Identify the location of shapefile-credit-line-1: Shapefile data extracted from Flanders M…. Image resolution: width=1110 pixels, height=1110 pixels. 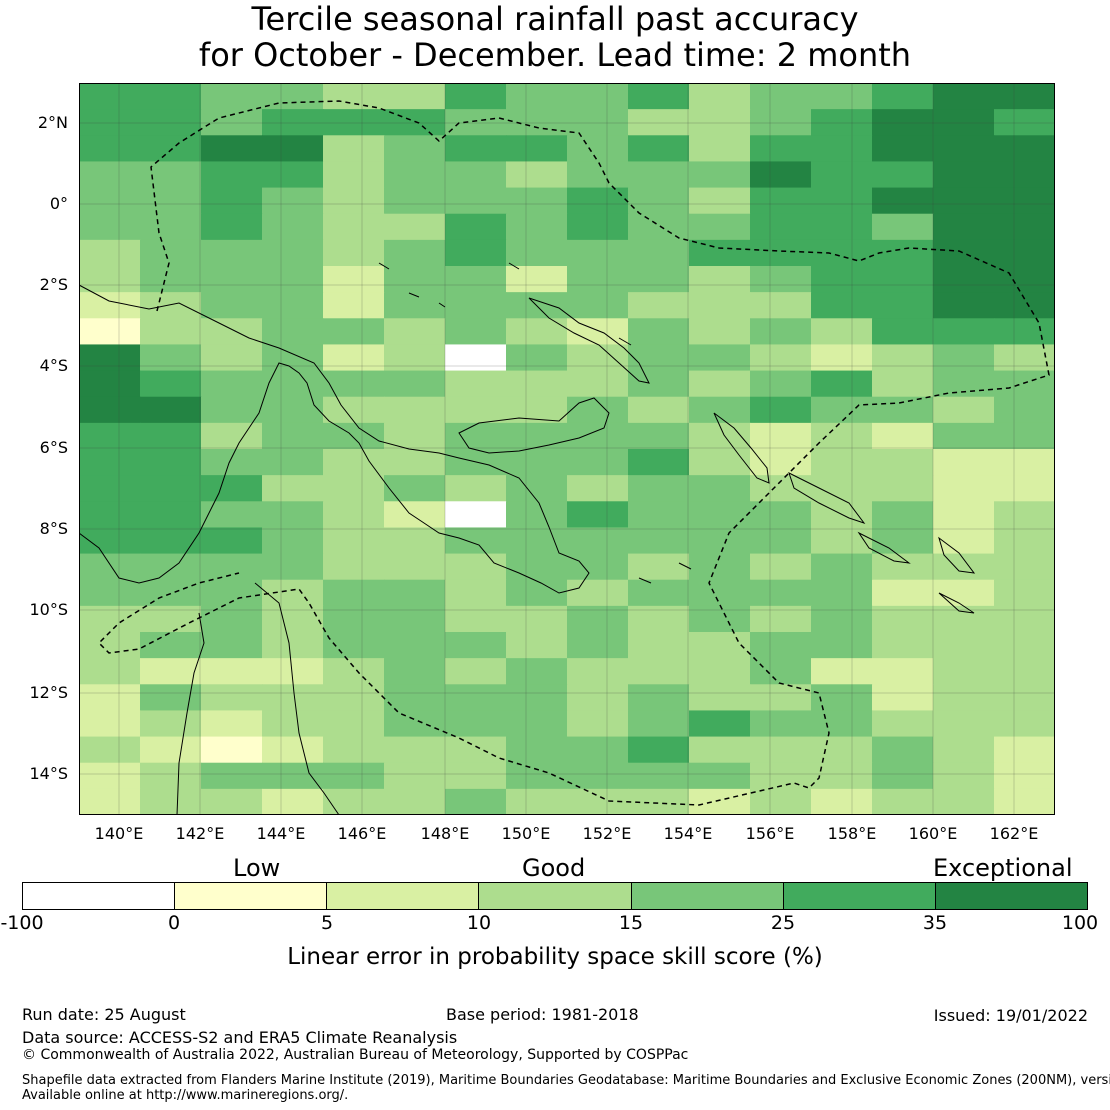
(566, 1080).